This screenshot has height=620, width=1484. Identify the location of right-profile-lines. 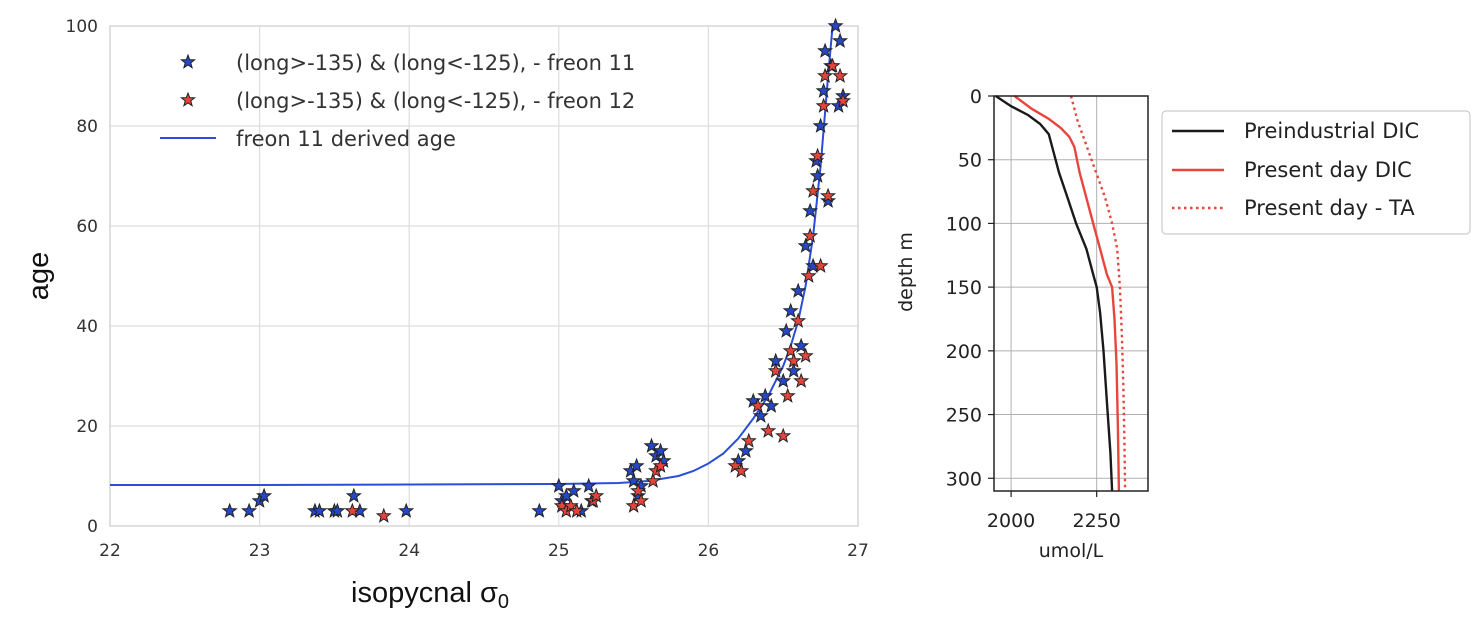
(1061, 293).